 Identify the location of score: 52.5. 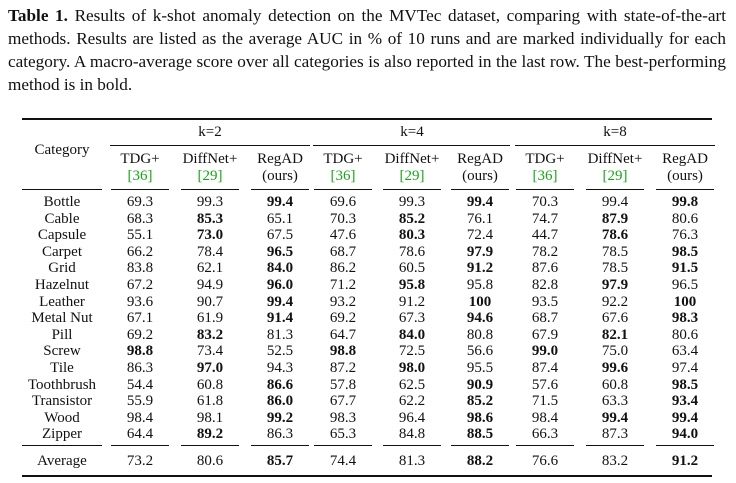
(280, 351).